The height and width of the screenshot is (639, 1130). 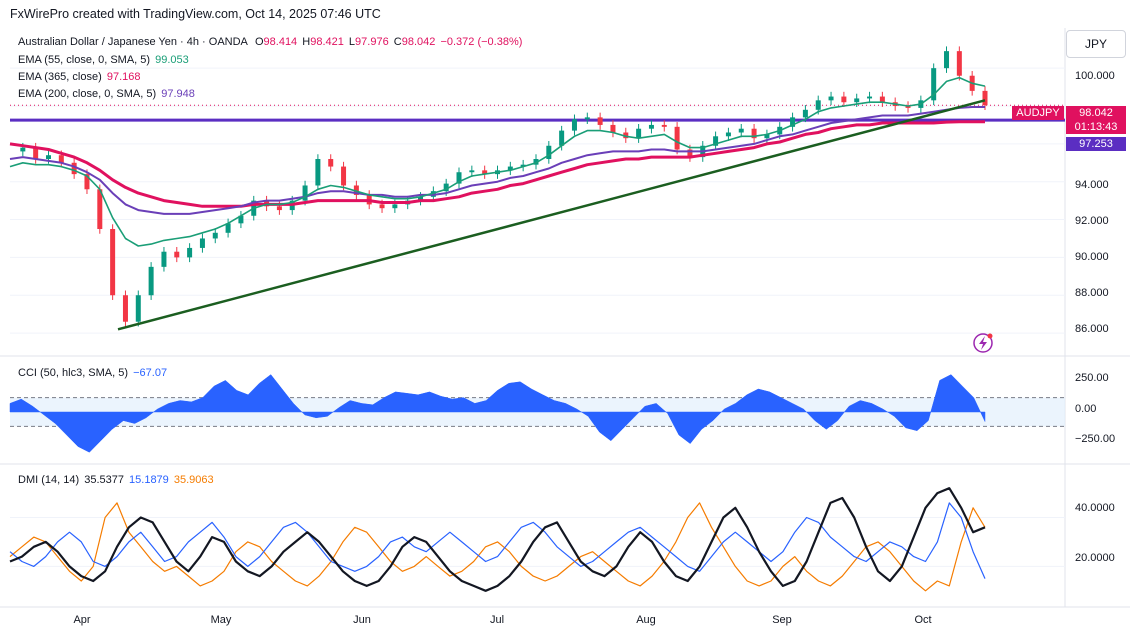 What do you see at coordinates (372, 42) in the screenshot?
I see `ohlc-low: 97.976` at bounding box center [372, 42].